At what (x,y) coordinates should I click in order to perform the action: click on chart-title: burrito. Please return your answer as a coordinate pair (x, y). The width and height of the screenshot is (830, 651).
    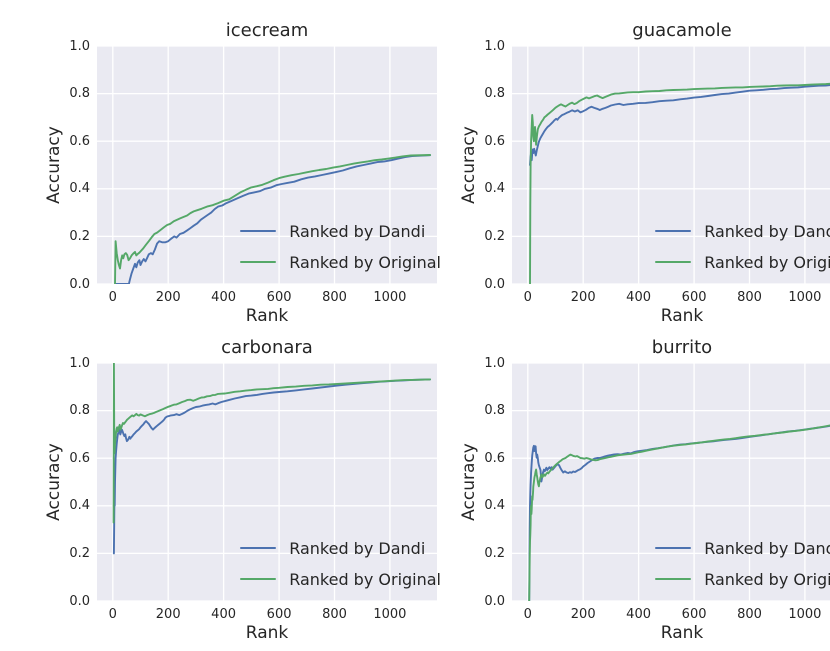
    Looking at the image, I should click on (682, 347).